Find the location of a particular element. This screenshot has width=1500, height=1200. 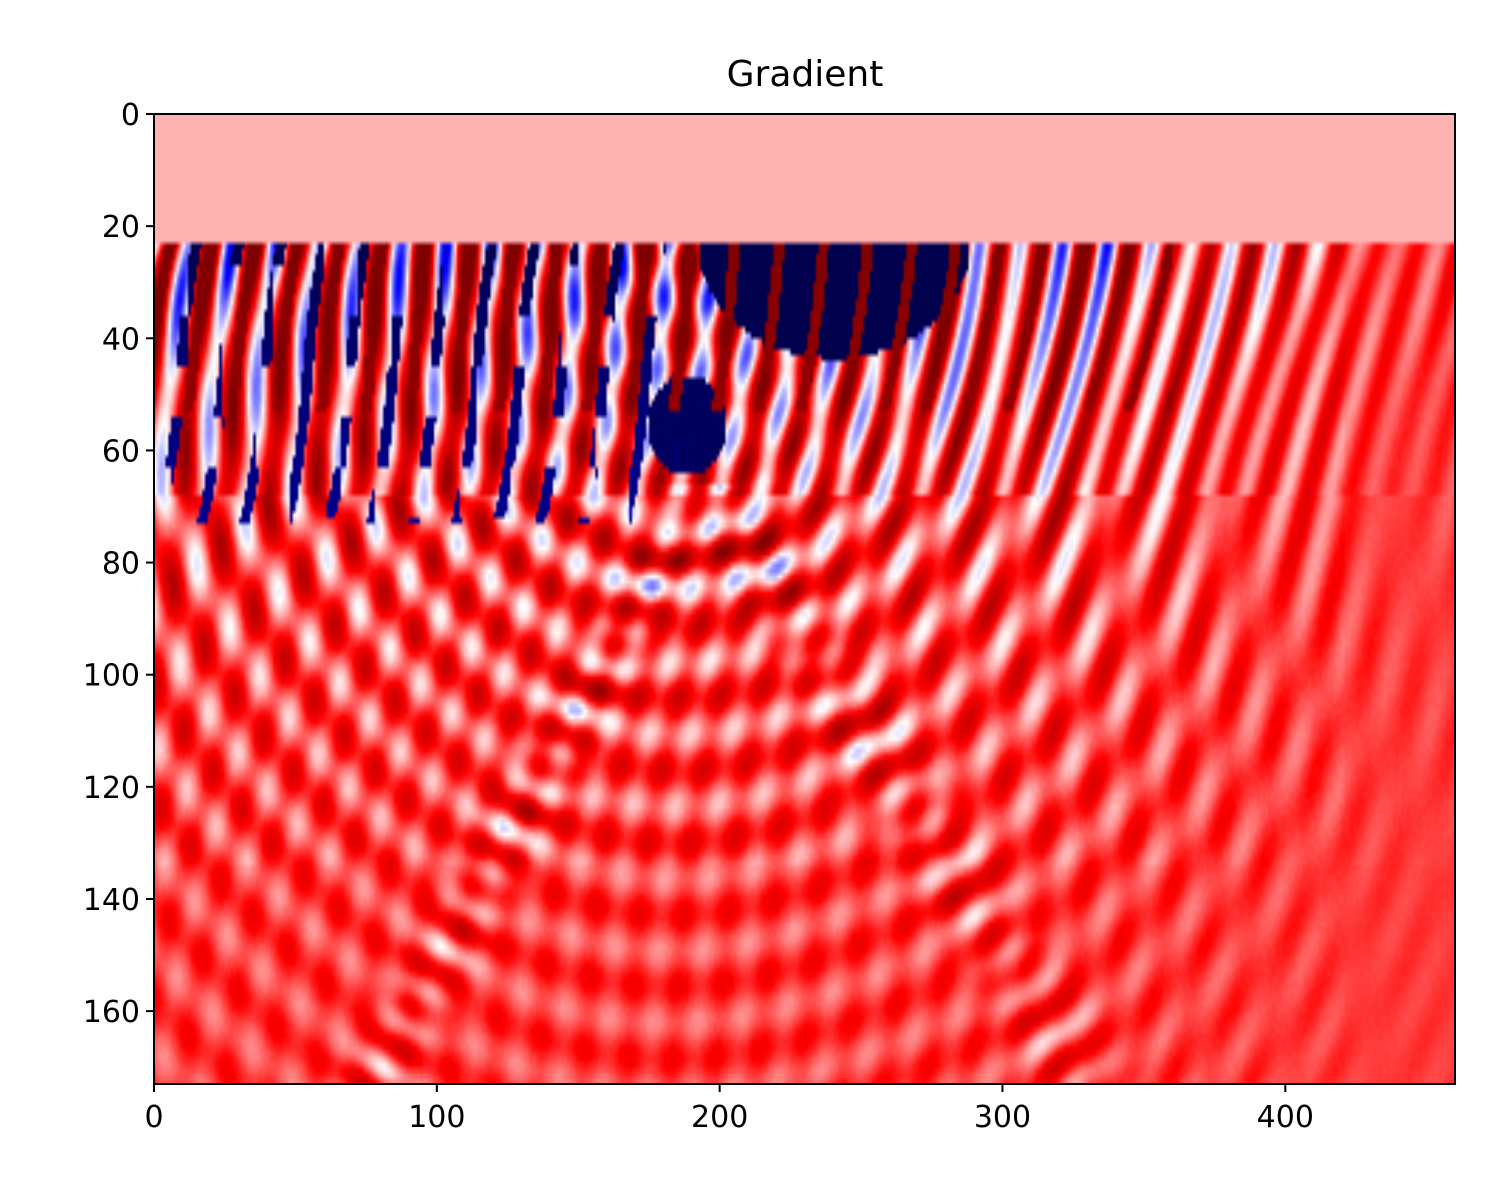

y-tick-label: 60 is located at coordinates (121, 451).